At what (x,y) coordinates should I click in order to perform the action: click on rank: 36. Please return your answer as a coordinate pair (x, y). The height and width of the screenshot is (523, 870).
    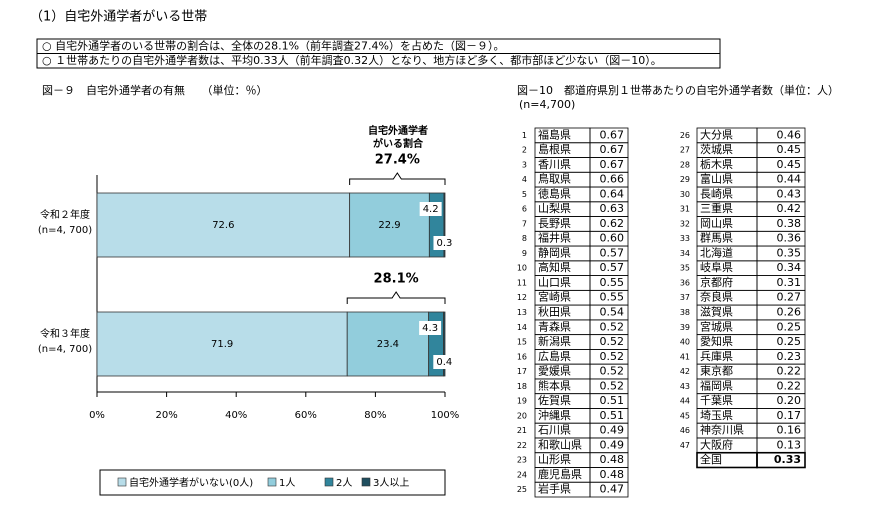
    Looking at the image, I should click on (685, 282).